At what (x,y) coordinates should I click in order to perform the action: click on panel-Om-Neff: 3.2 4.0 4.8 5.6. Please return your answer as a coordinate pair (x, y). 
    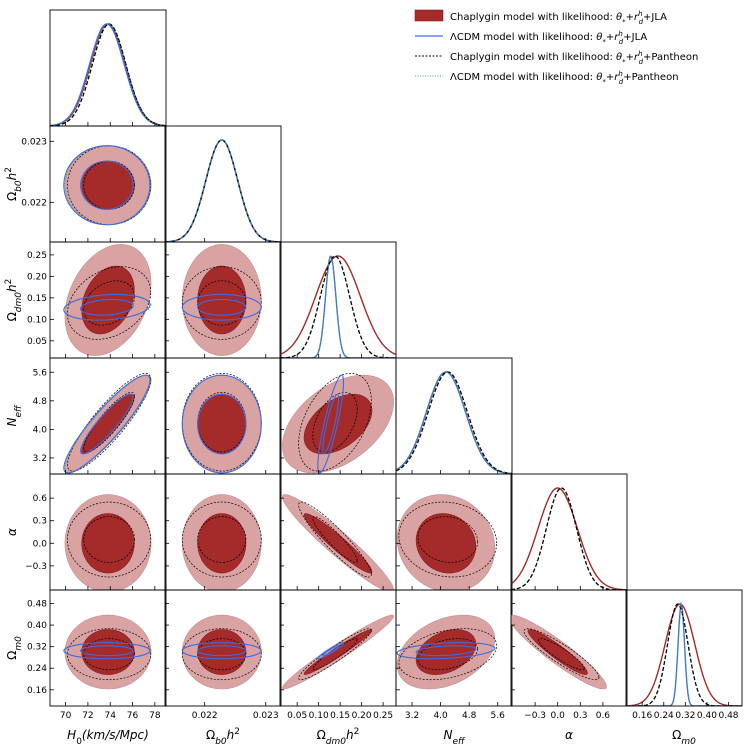
    Looking at the image, I should click on (454, 655).